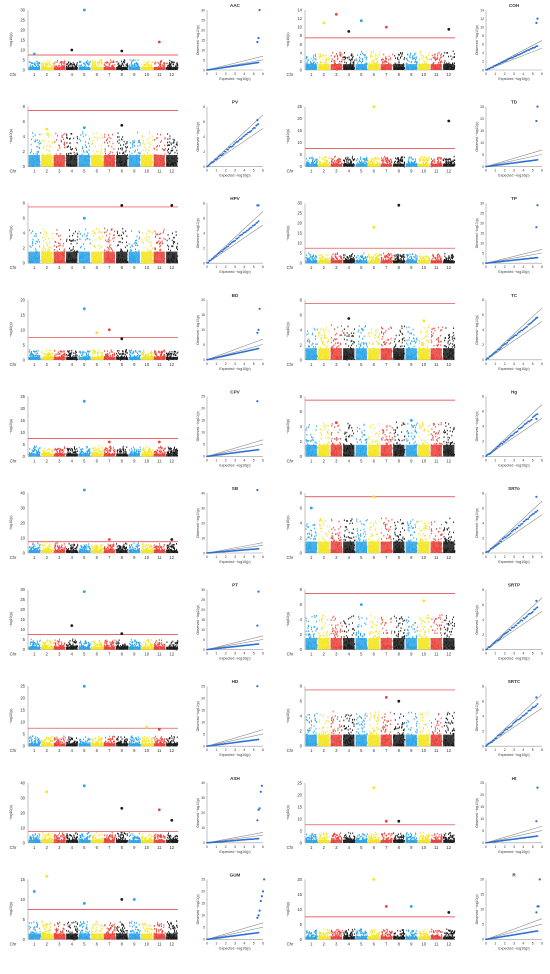 Image resolution: width=550 pixels, height=974 pixels. I want to click on x-tick-label: 4, so click(523, 171).